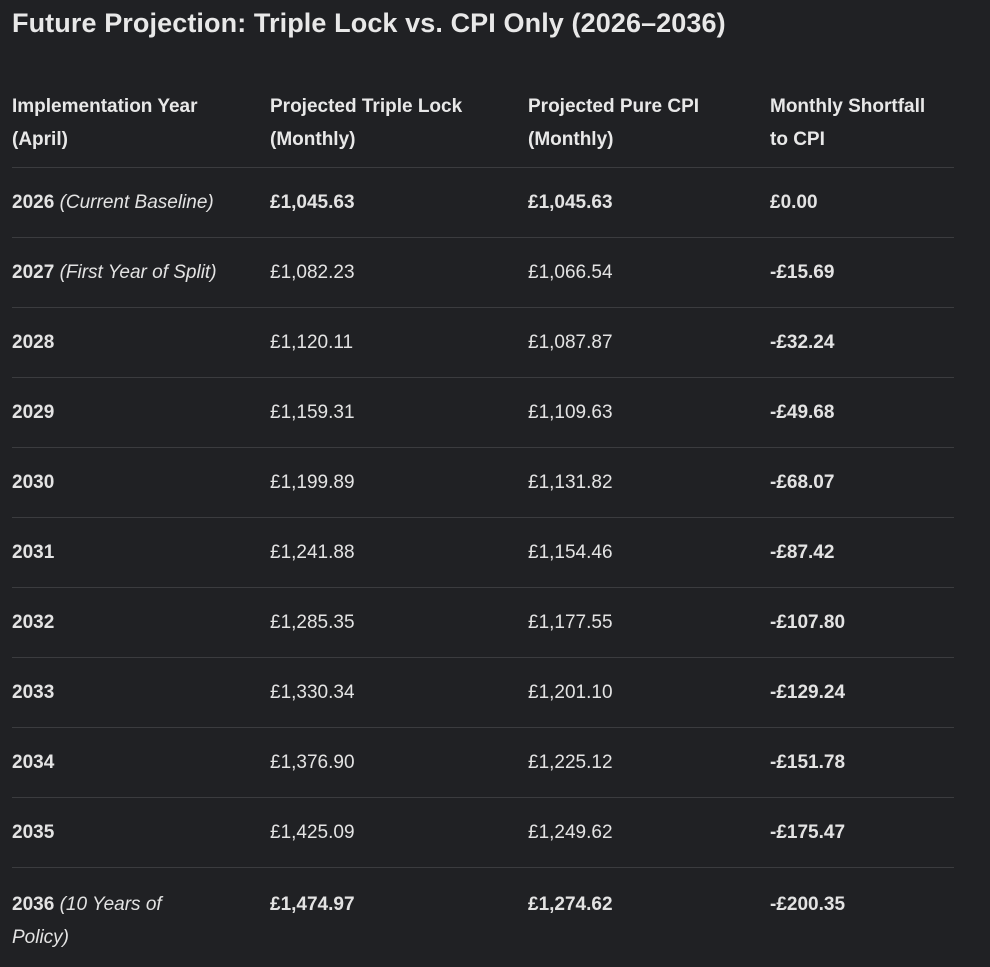  Describe the element at coordinates (808, 832) in the screenshot. I see `shortfall-cell: -£175.47` at that location.